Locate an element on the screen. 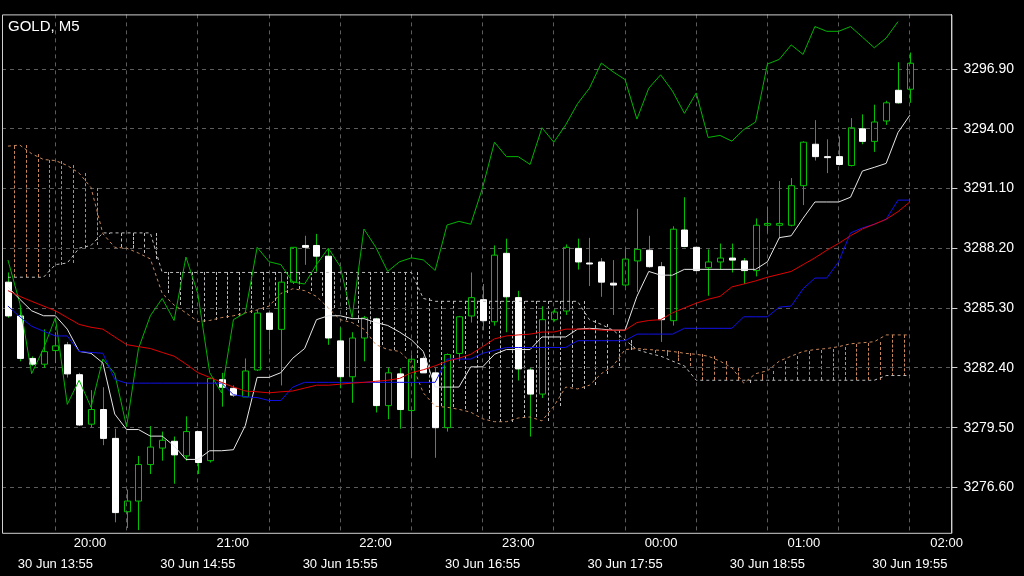 Image resolution: width=1024 pixels, height=576 pixels. x-tick-label: 30 Jun 18:55 is located at coordinates (767, 563).